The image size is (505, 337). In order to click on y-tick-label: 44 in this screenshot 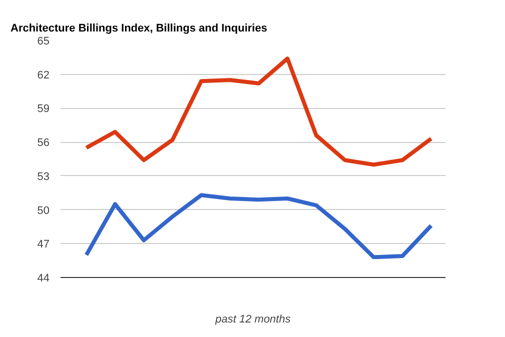, I will do `click(43, 278)`.